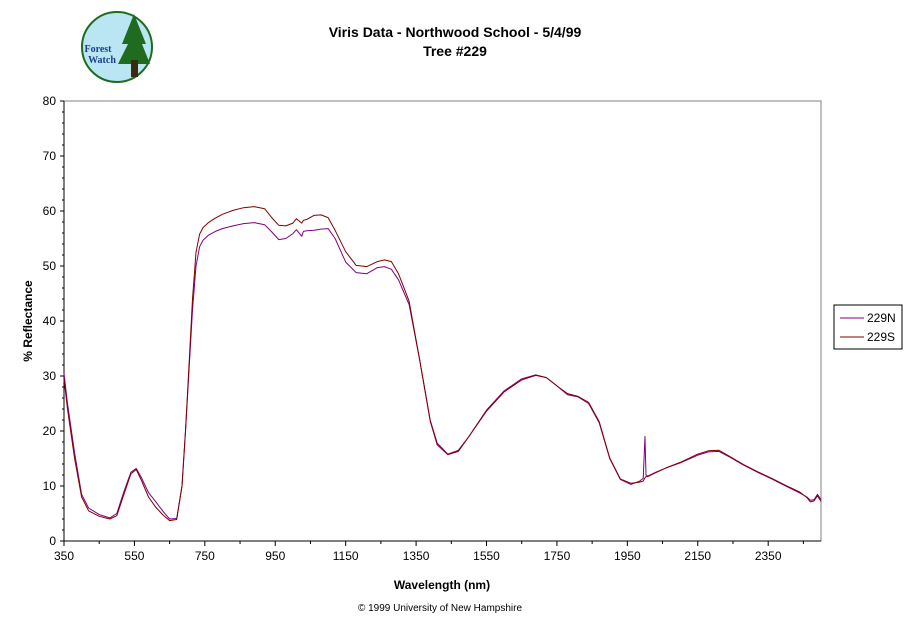 The width and height of the screenshot is (911, 623). Describe the element at coordinates (557, 556) in the screenshot. I see `x-tick-label: 1750` at that location.